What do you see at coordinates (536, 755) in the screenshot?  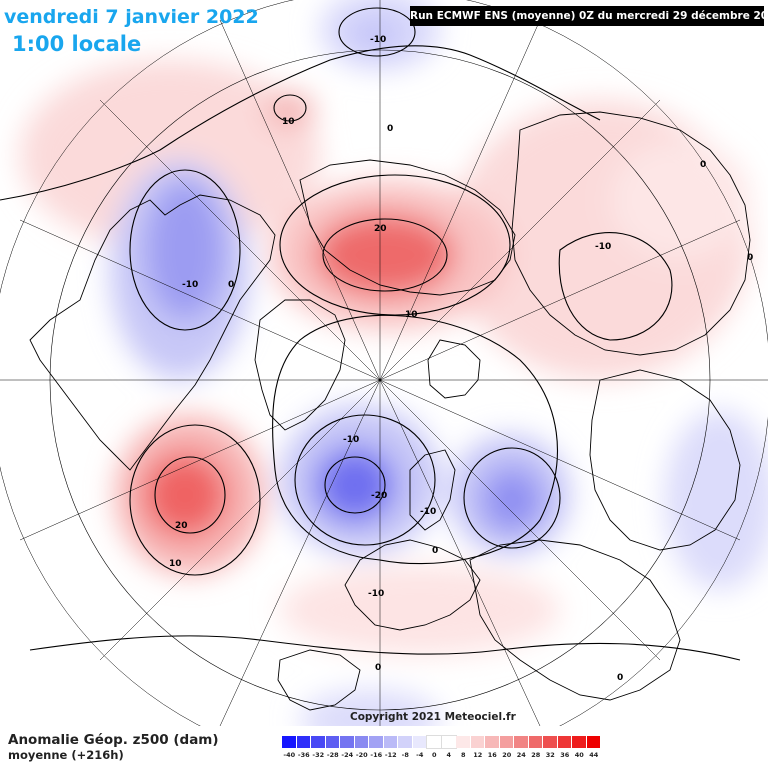 I see `legend-tick: 28` at bounding box center [536, 755].